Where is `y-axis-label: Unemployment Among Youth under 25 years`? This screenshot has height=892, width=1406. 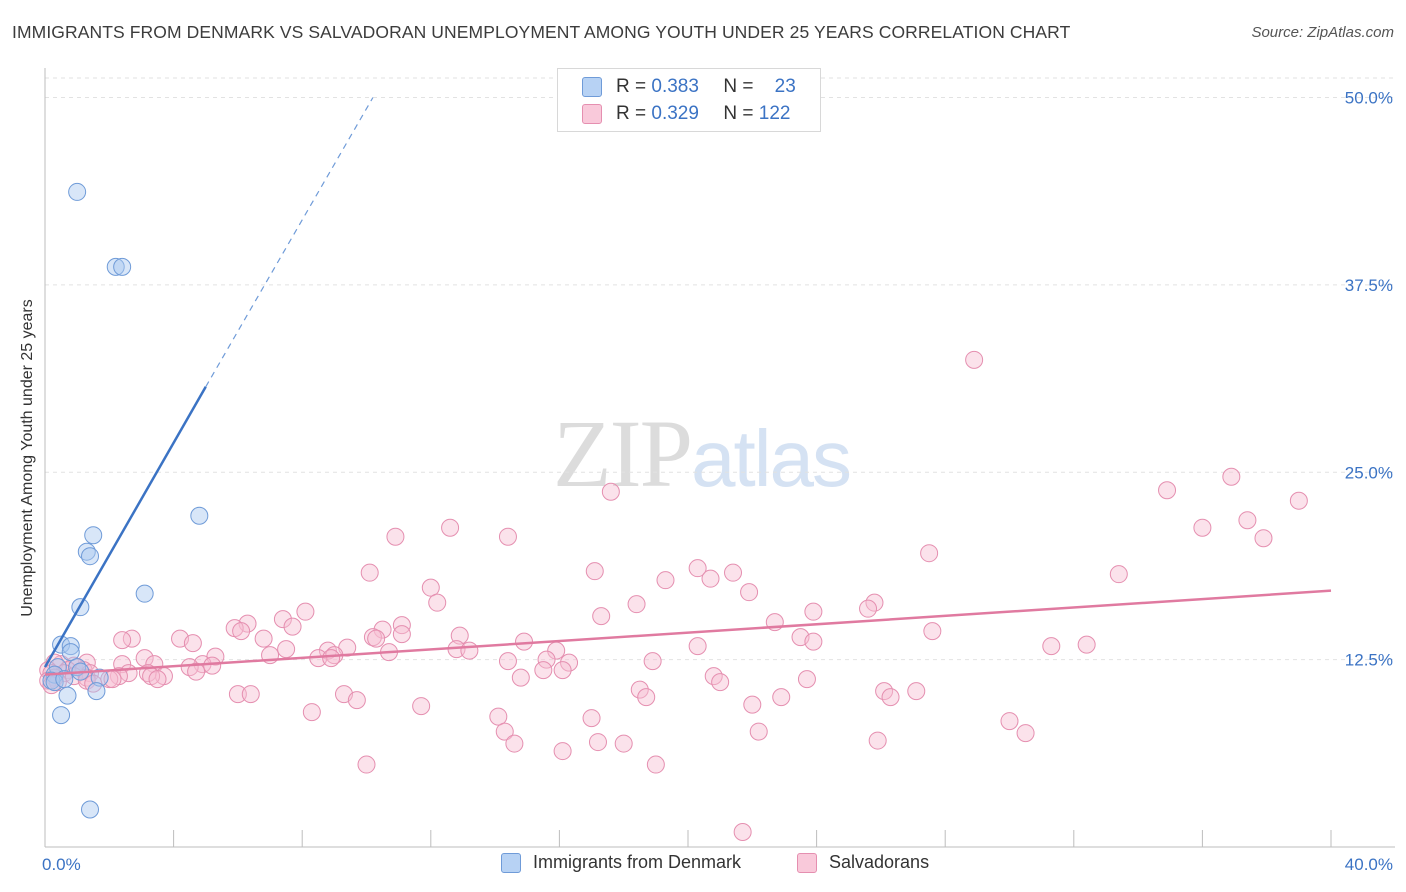 y-axis-label: Unemployment Among Youth under 25 years is located at coordinates (27, 458).